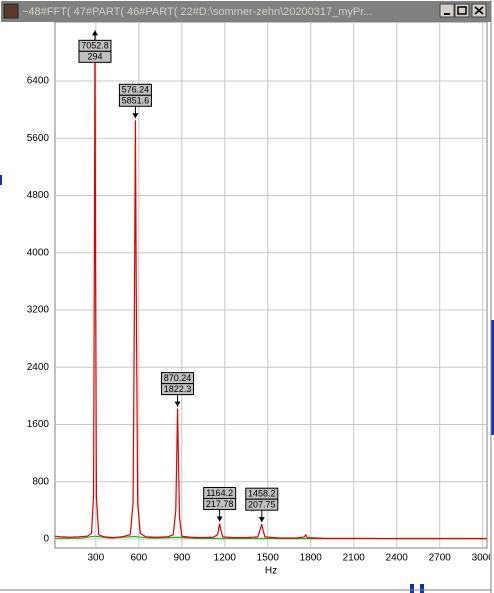 The width and height of the screenshot is (494, 593). I want to click on y-tick-label: 3200, so click(38, 310).